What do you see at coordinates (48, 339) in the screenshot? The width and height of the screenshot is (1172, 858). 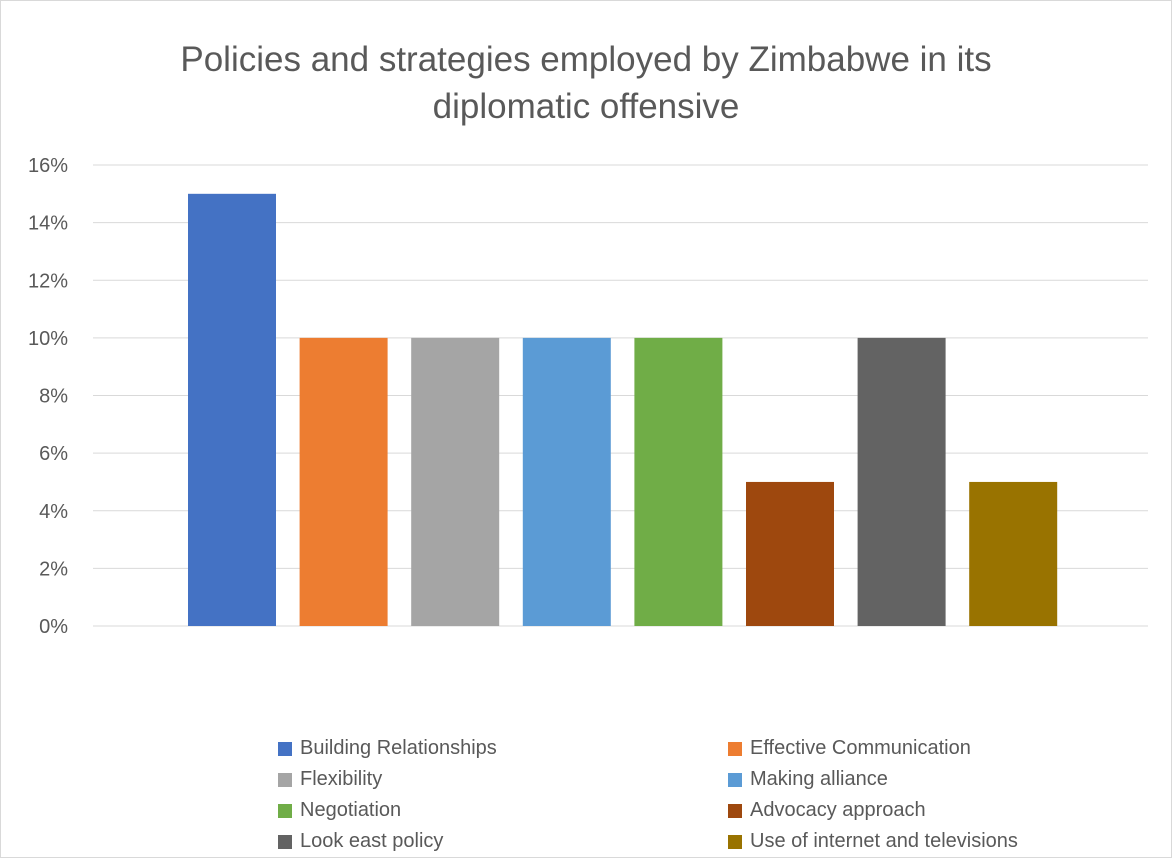 I see `y-tick-label: 10%` at bounding box center [48, 339].